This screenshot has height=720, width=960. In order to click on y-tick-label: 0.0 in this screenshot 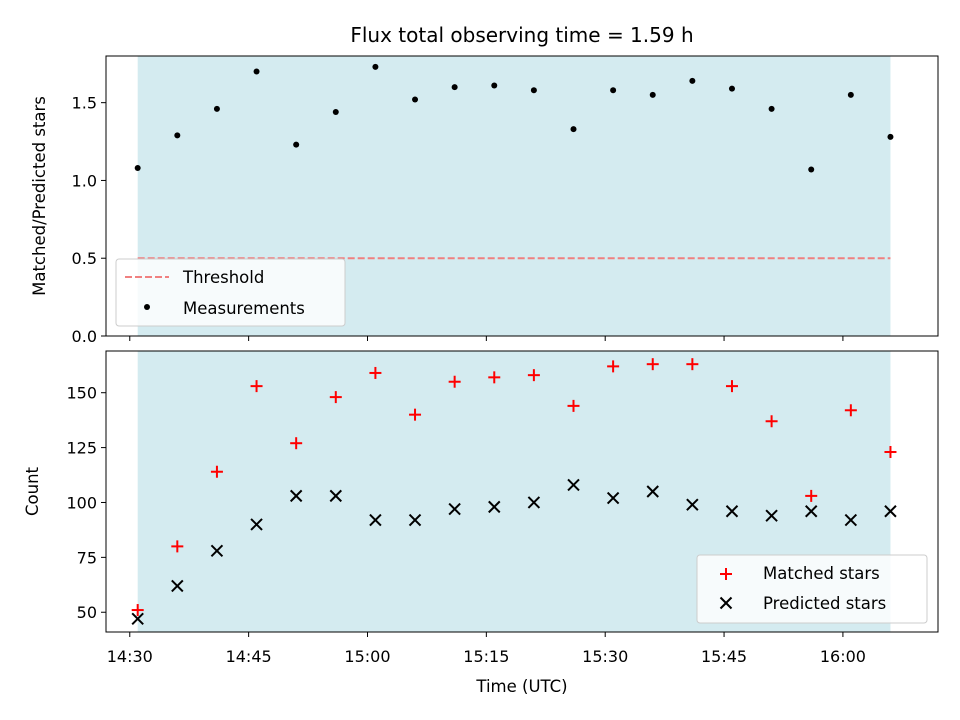, I will do `click(84, 336)`.